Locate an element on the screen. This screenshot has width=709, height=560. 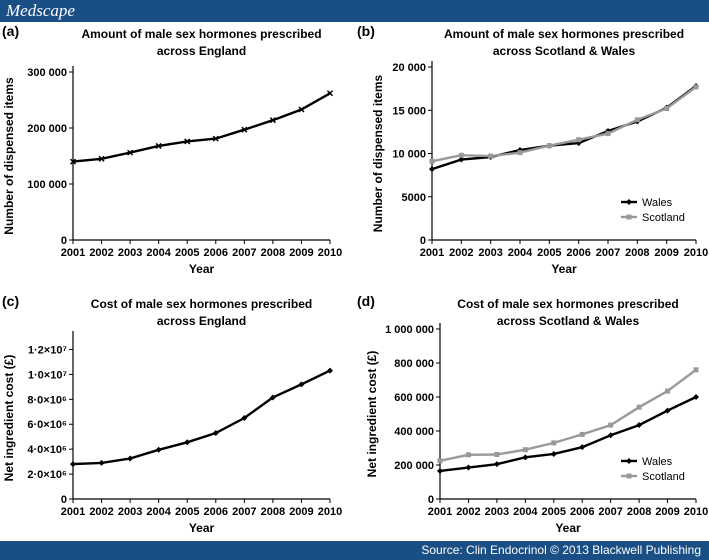
y-tick-label: 4·0×10⁶ is located at coordinates (47, 450).